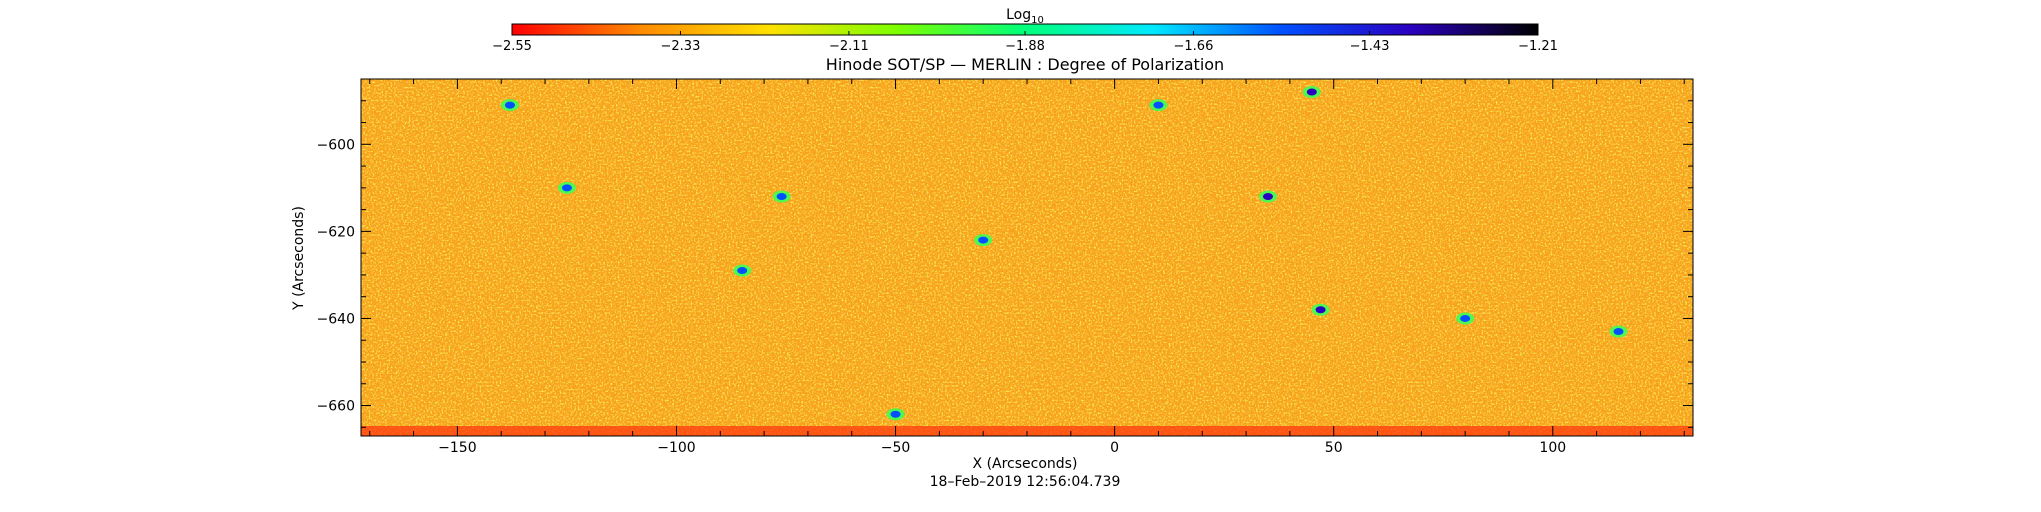  What do you see at coordinates (336, 145) in the screenshot?
I see `y-tick-label: −600` at bounding box center [336, 145].